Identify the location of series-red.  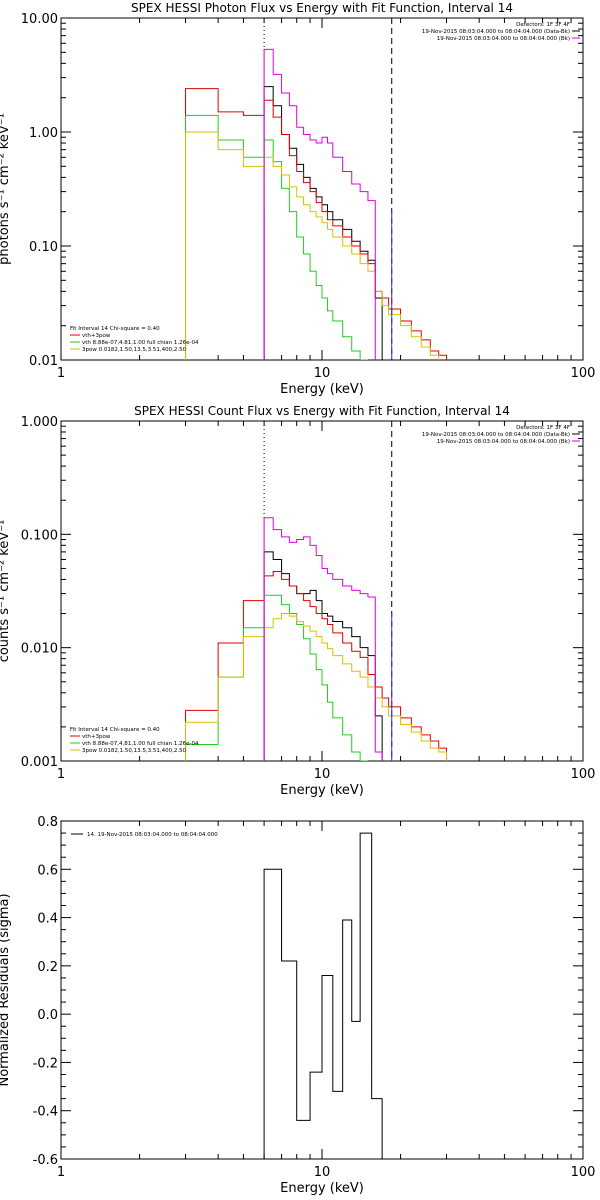
(316, 224).